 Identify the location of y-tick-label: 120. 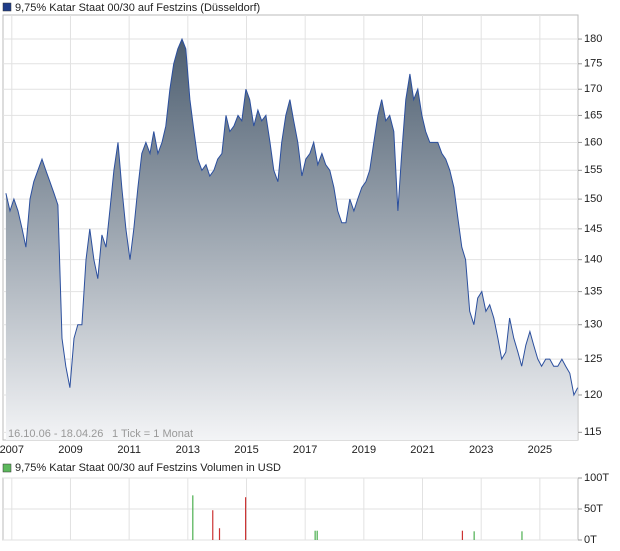
(593, 395).